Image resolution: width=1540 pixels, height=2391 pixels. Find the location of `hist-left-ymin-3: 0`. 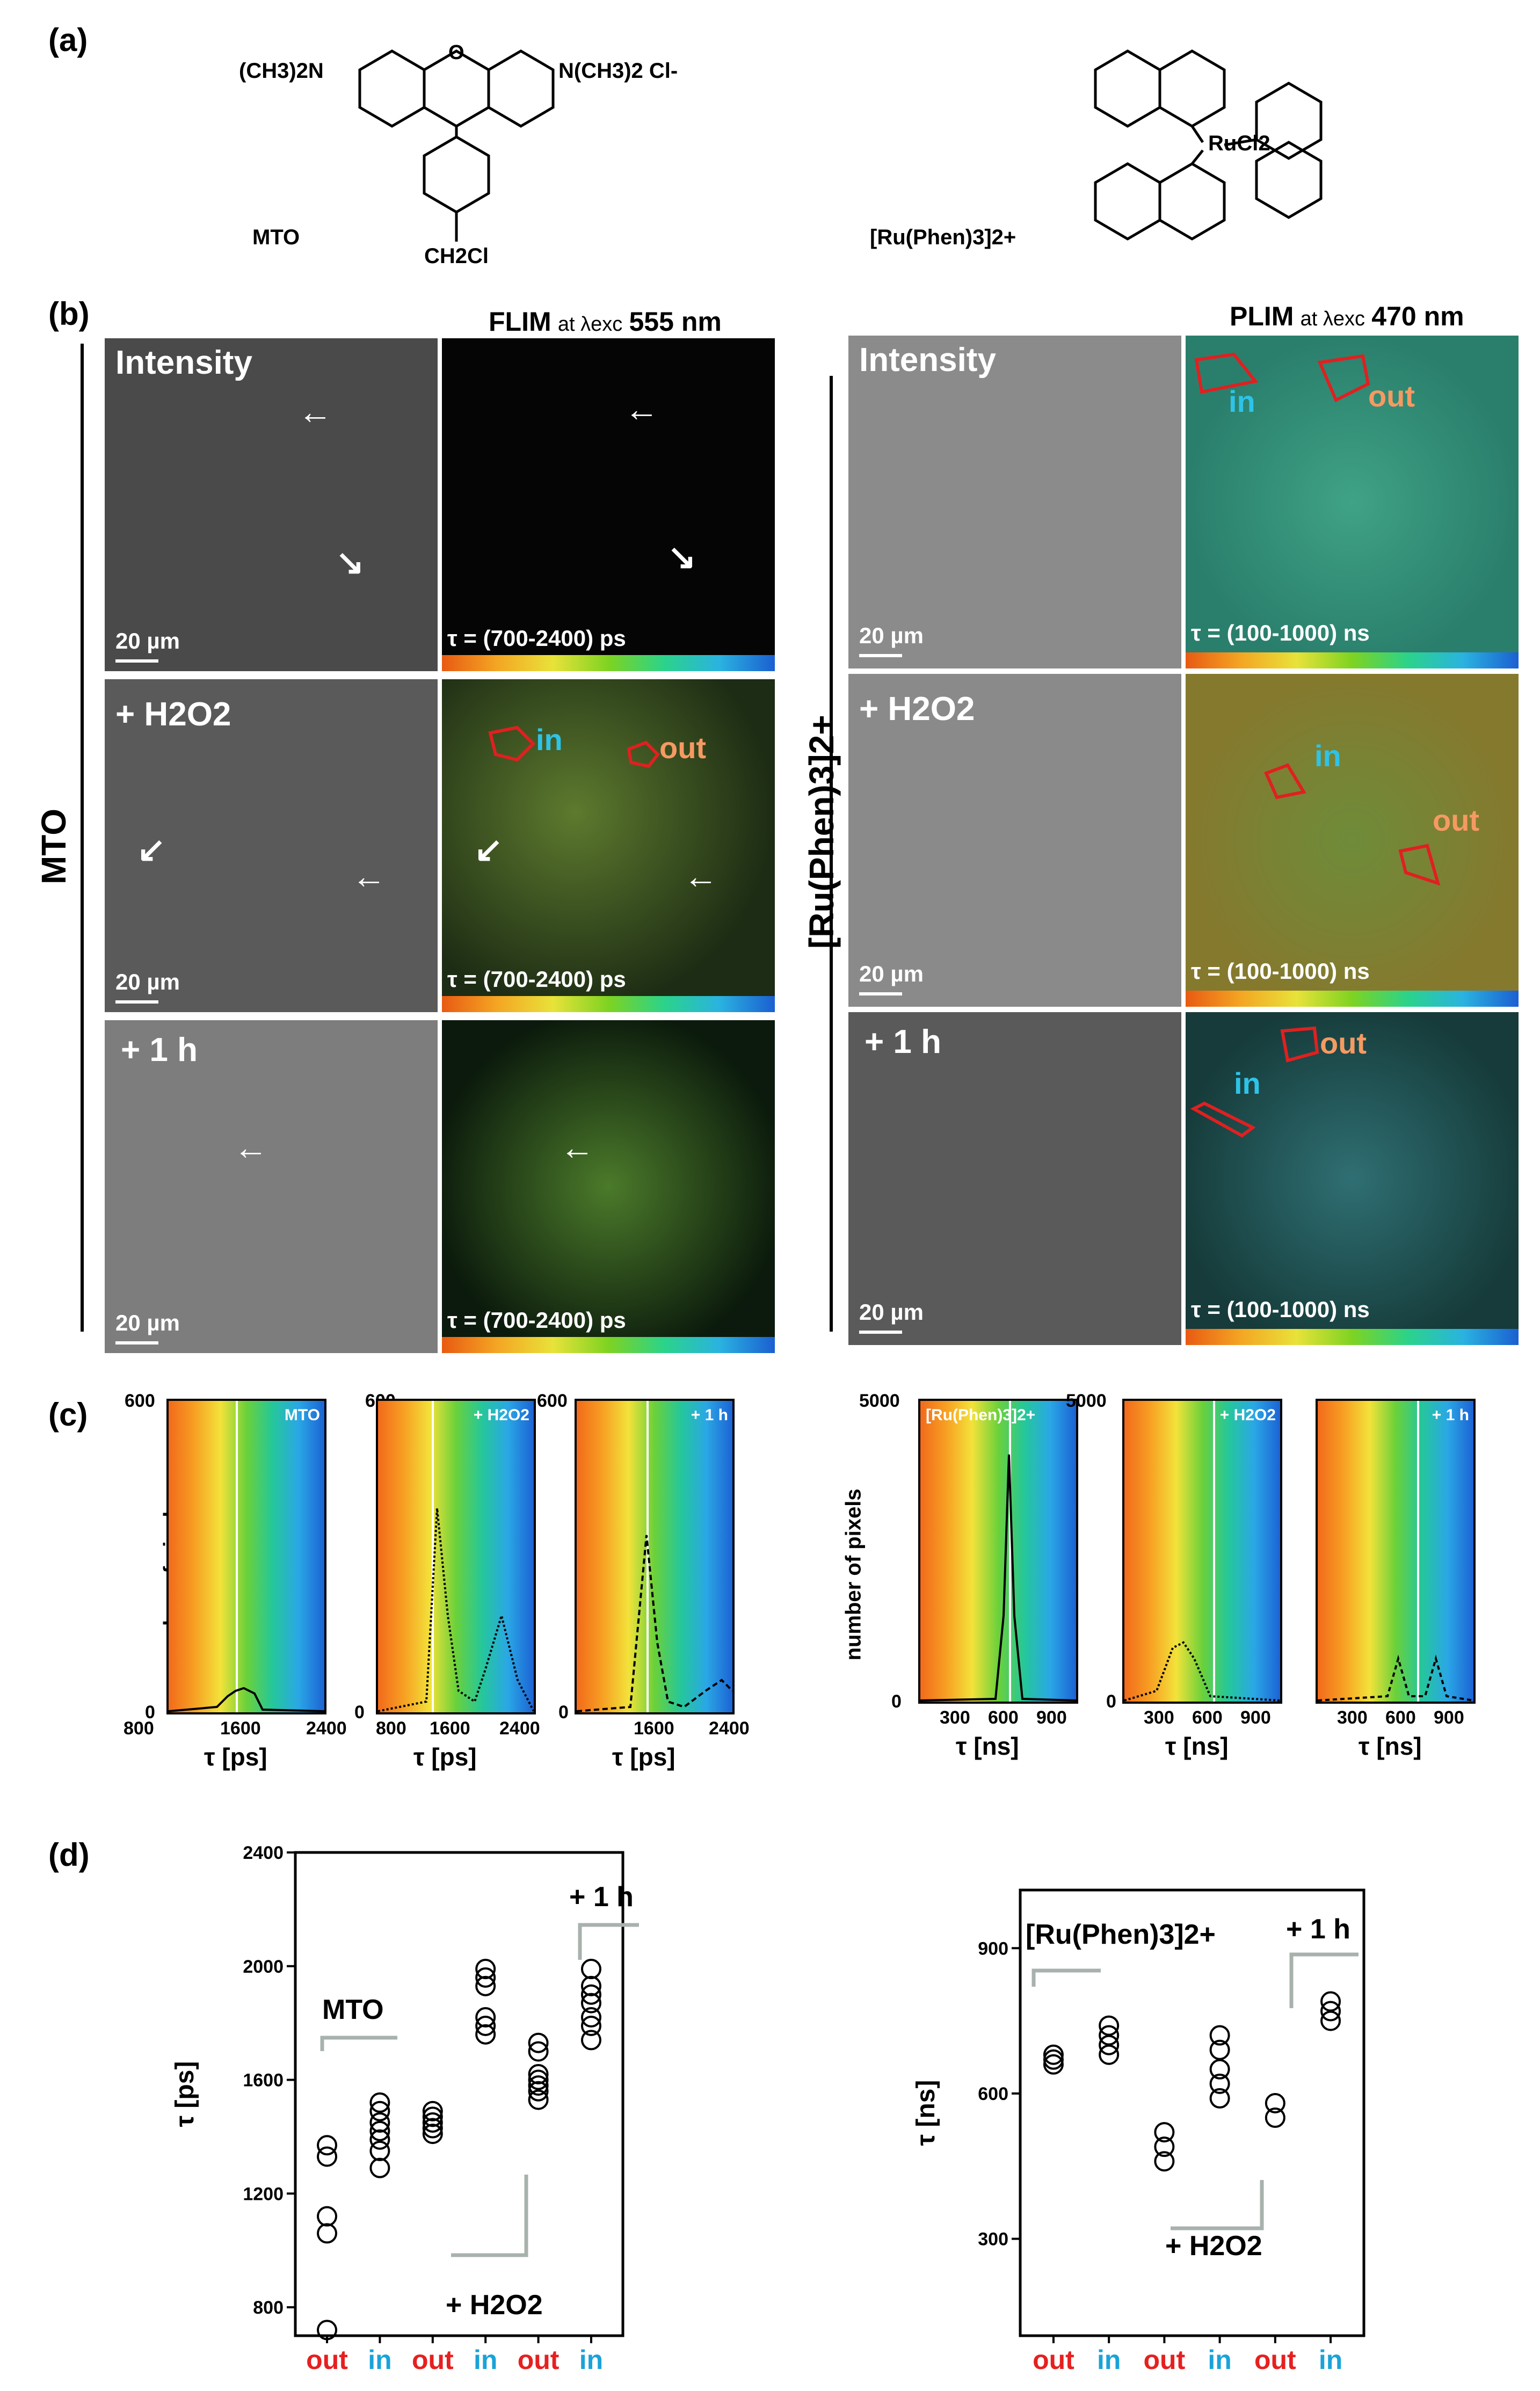

hist-left-ymin-3: 0 is located at coordinates (563, 1712).